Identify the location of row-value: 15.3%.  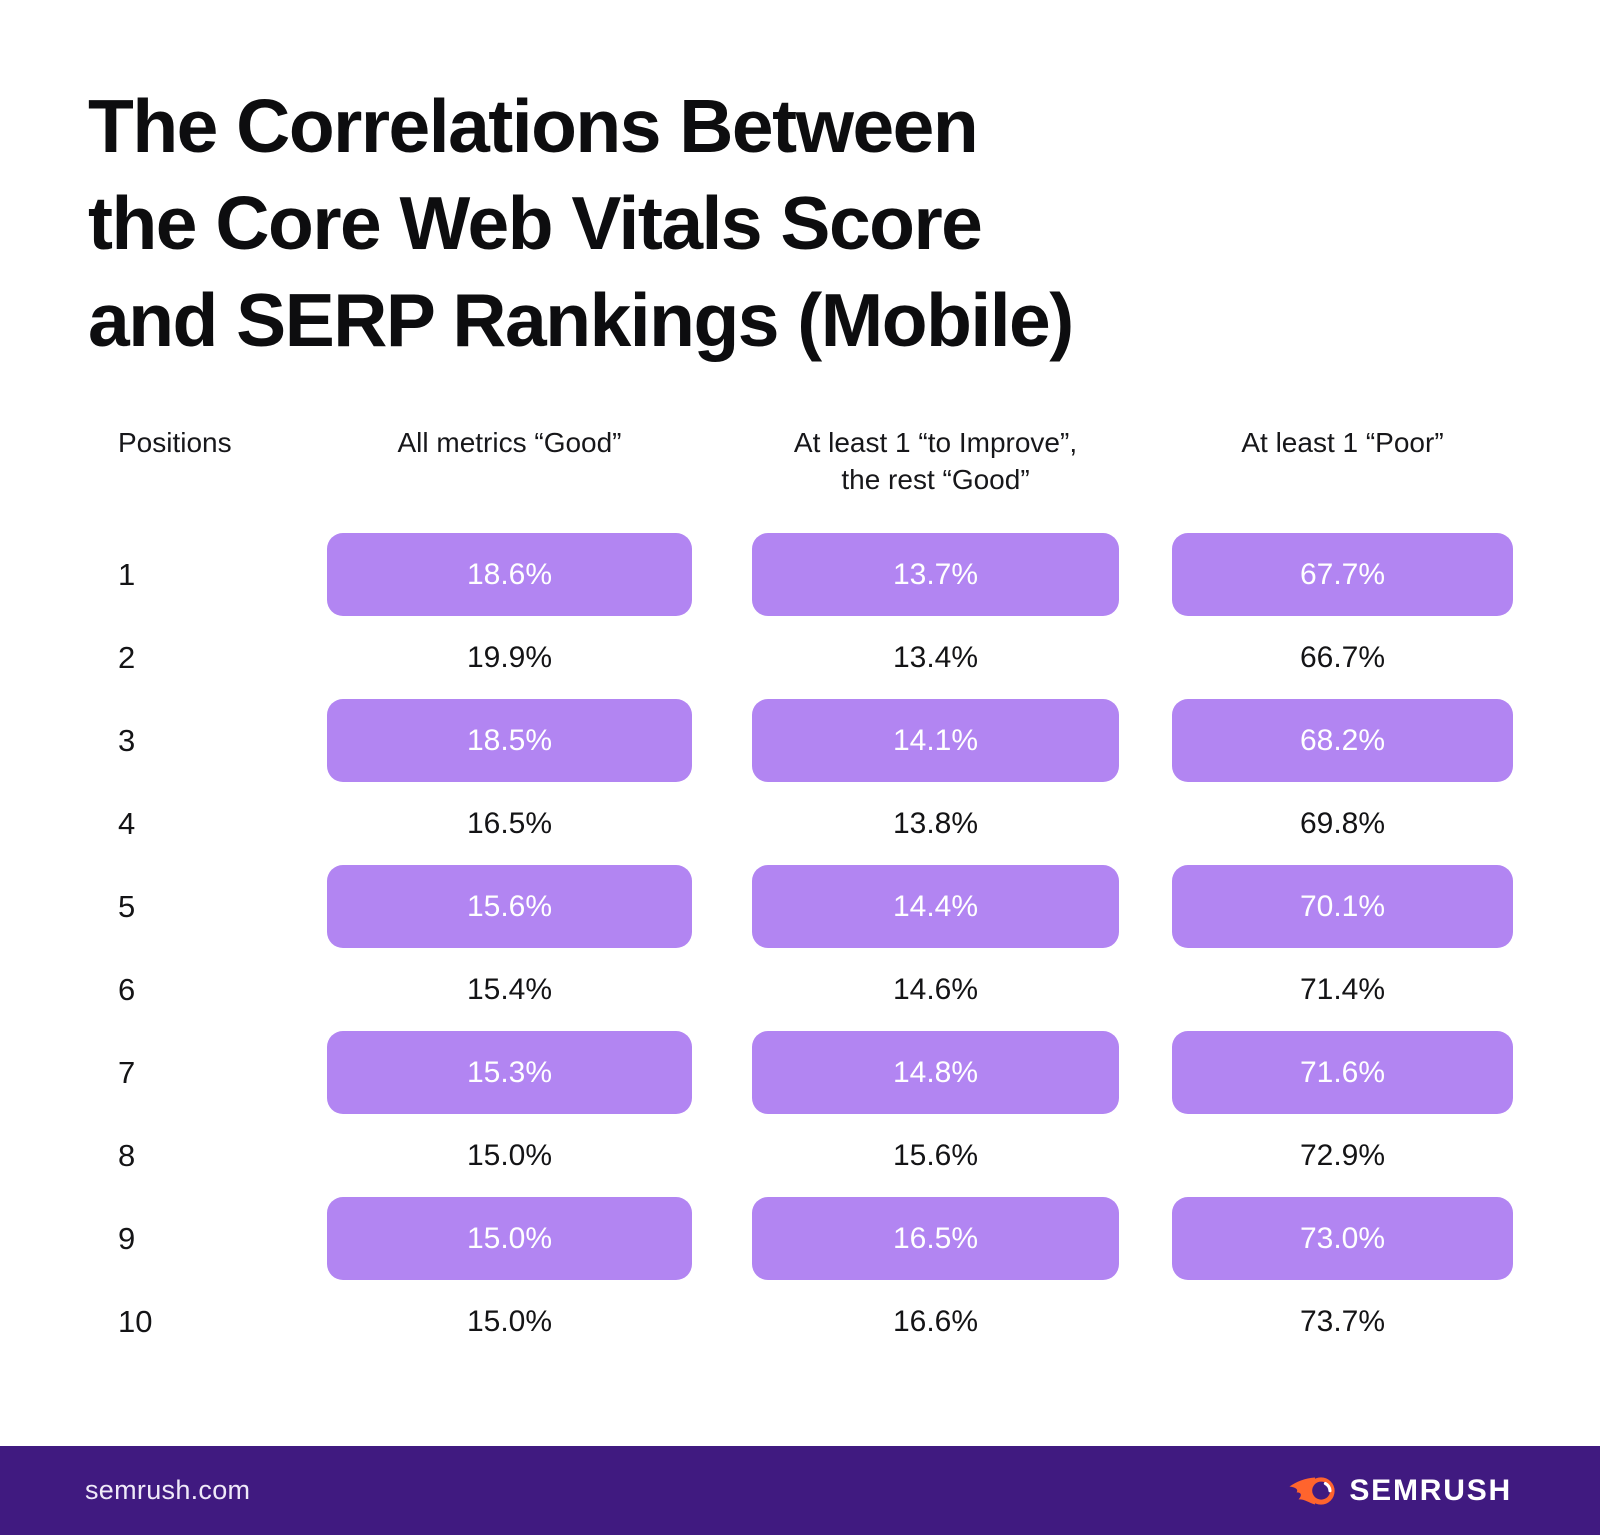
(509, 1072).